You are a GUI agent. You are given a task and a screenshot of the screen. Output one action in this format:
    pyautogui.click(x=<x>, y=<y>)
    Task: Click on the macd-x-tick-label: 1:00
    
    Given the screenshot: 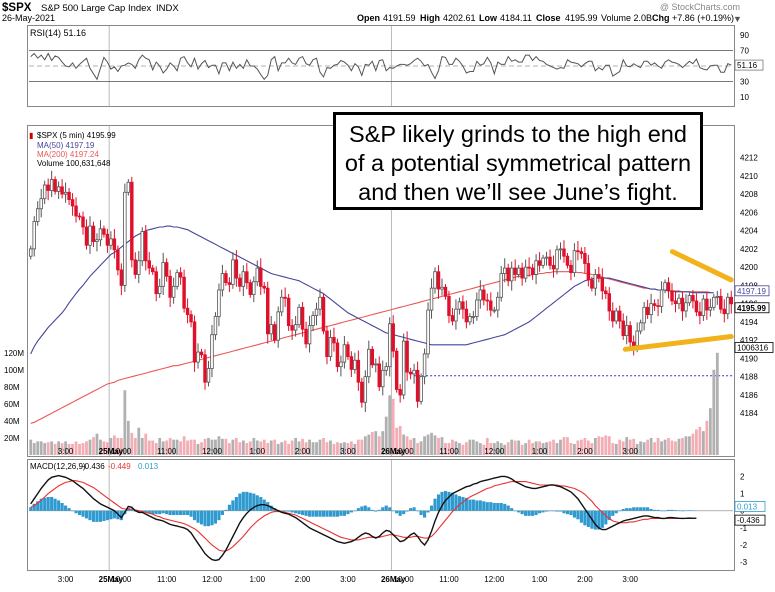 What is the action you would take?
    pyautogui.click(x=540, y=579)
    